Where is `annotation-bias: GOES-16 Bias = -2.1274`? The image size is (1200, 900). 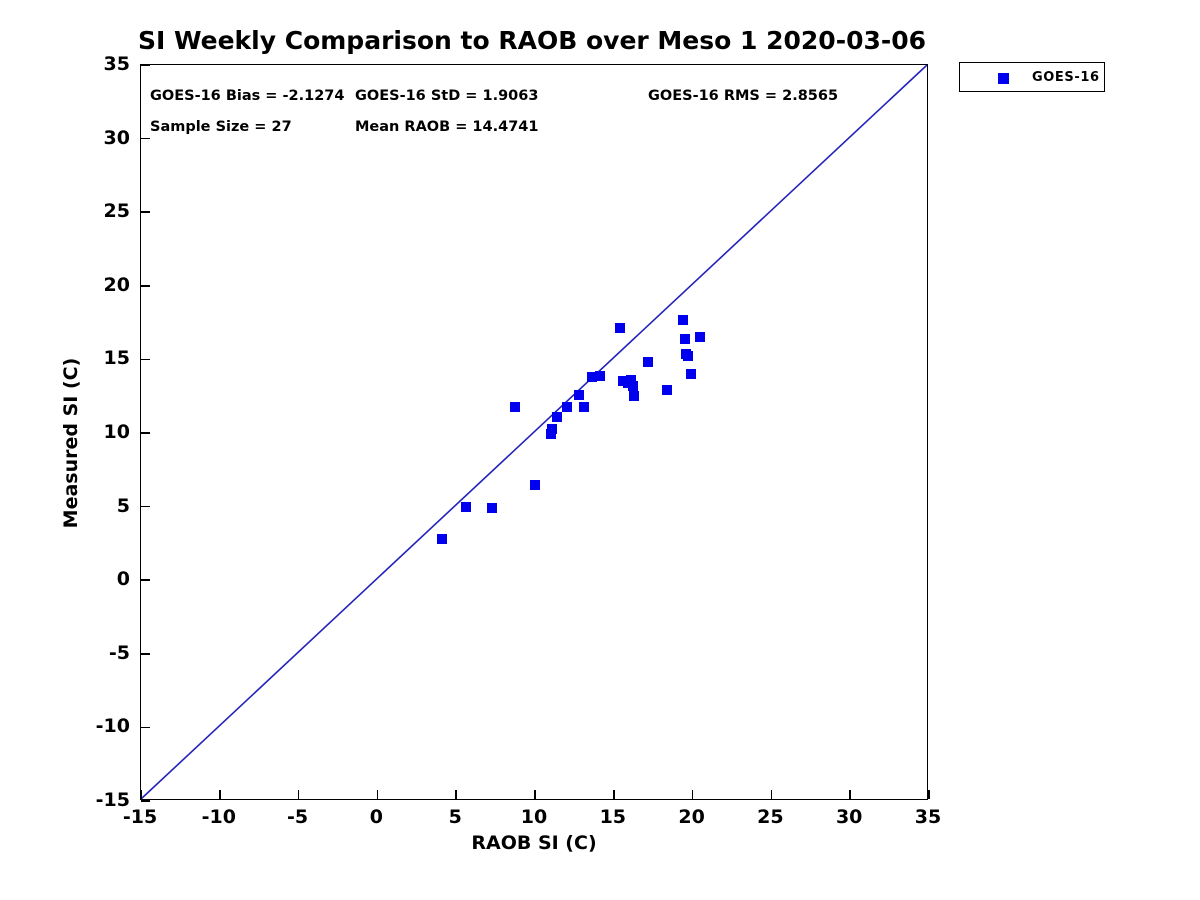 annotation-bias: GOES-16 Bias = -2.1274 is located at coordinates (247, 96).